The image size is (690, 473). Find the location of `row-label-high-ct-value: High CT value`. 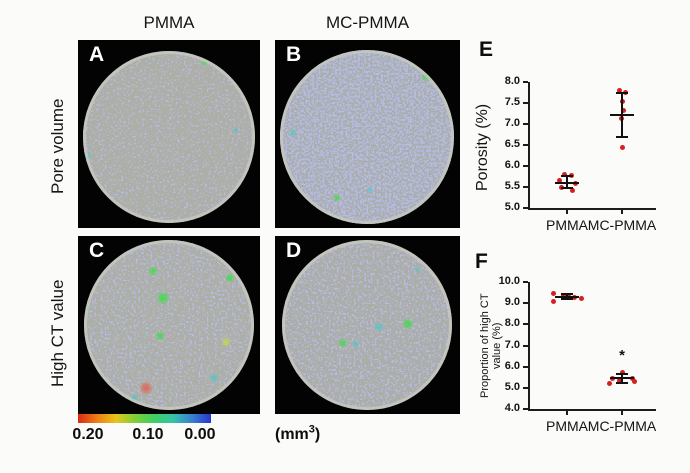

row-label-high-ct-value: High CT value is located at coordinates (57, 333).